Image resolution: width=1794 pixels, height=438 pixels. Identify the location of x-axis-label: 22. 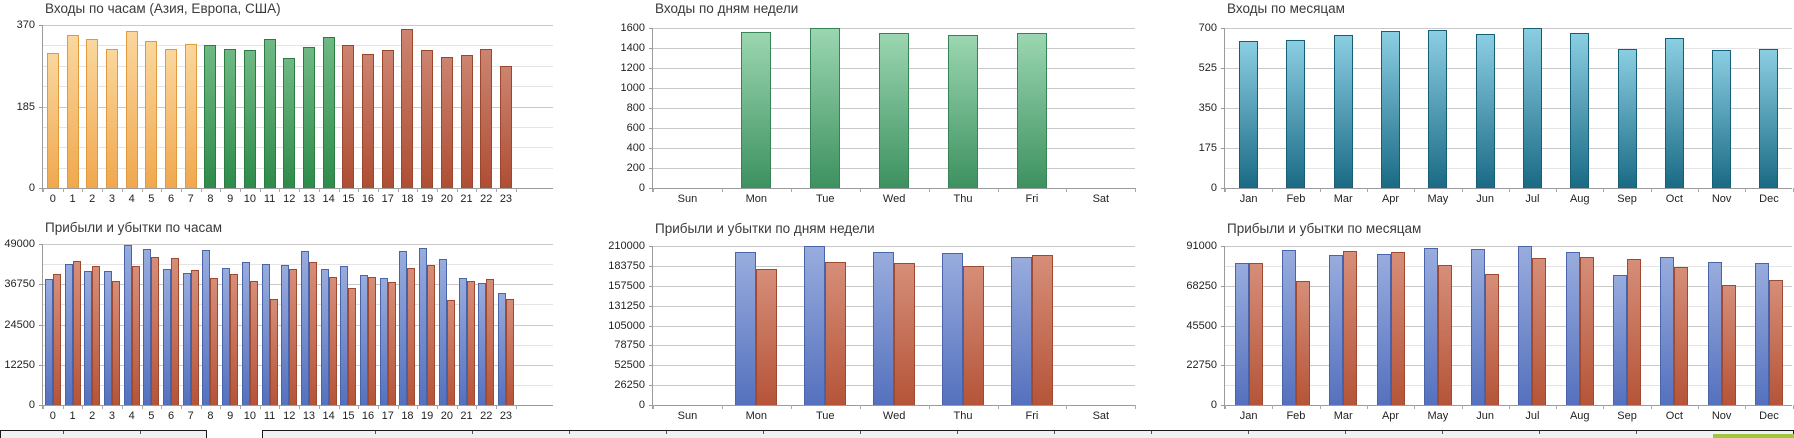
(486, 416).